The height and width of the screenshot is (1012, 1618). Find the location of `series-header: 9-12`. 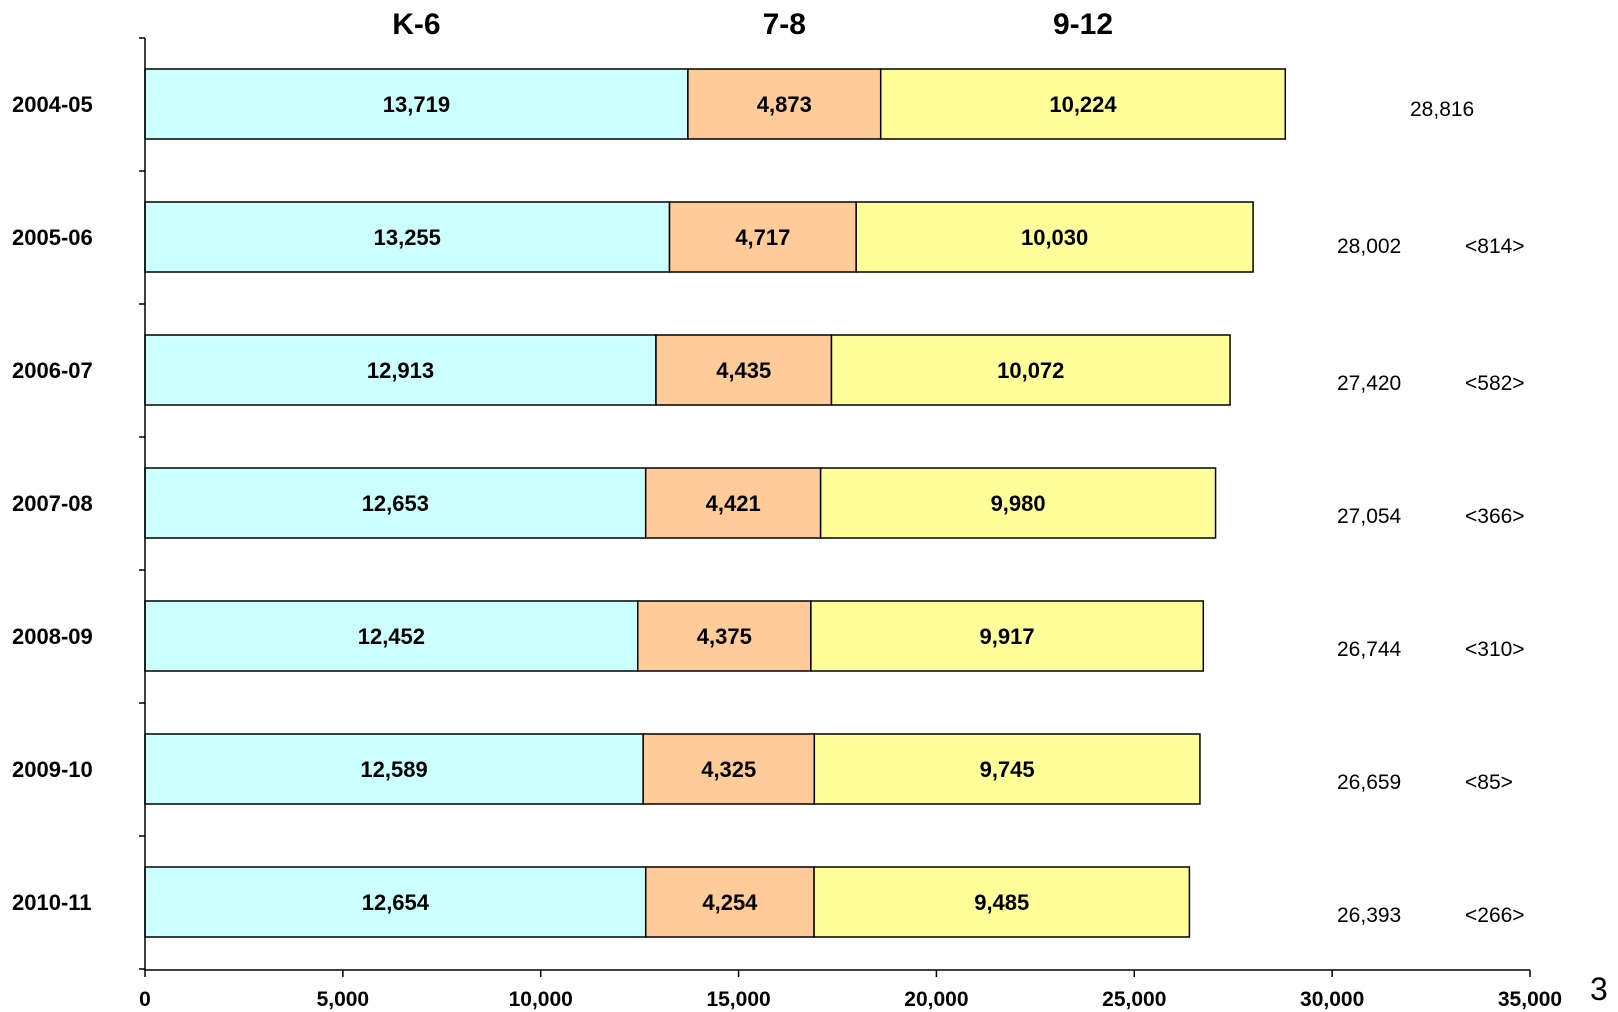

series-header: 9-12 is located at coordinates (1083, 24).